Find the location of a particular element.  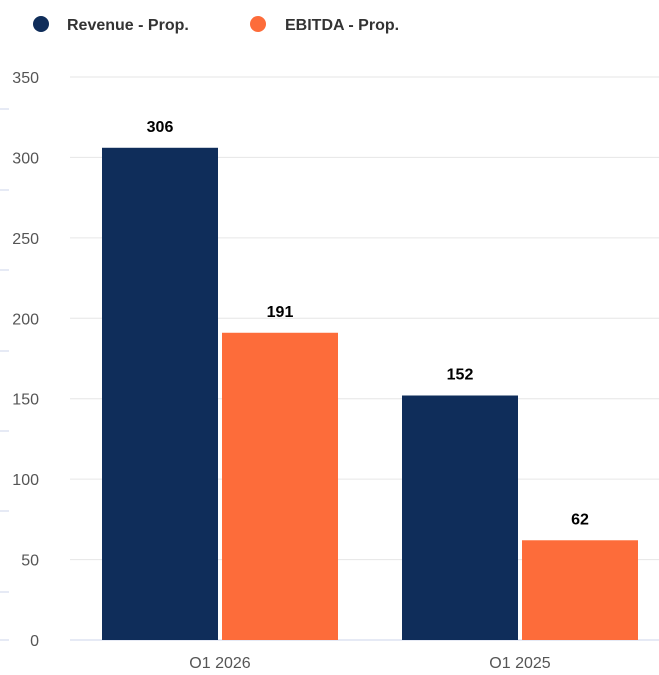

y-tick-label: 50 is located at coordinates (30, 561).